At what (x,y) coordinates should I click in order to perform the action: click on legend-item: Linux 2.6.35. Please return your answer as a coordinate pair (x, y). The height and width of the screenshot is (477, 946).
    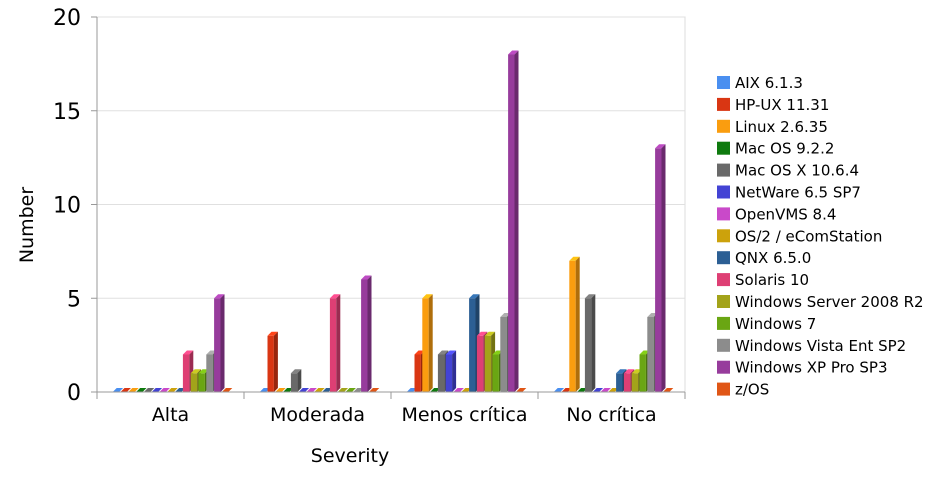
    Looking at the image, I should click on (772, 127).